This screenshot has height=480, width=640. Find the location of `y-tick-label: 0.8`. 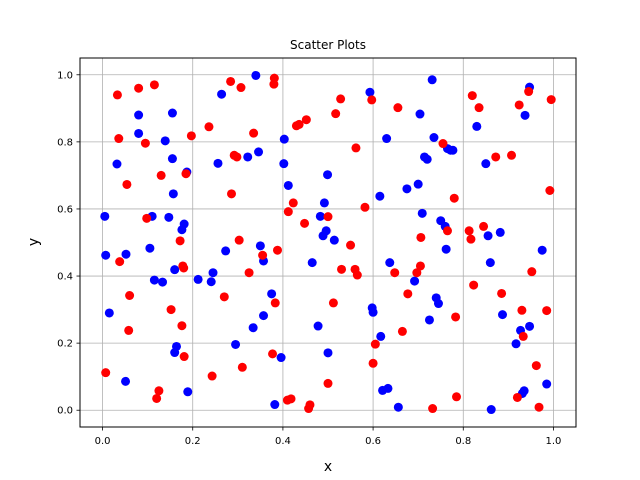

y-tick-label: 0.8 is located at coordinates (65, 142).